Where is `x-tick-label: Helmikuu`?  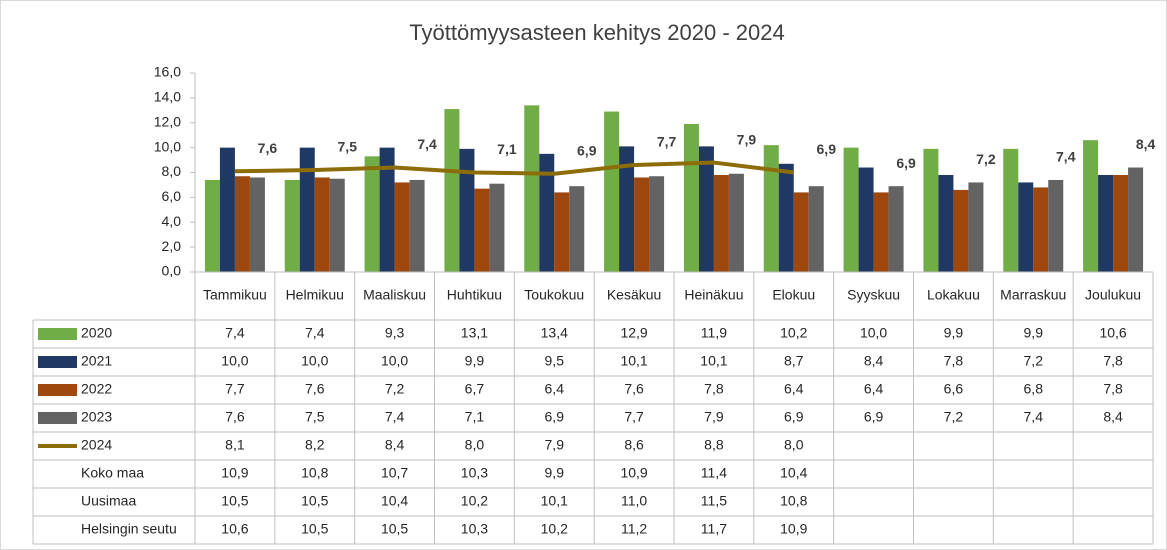
x-tick-label: Helmikuu is located at coordinates (315, 295).